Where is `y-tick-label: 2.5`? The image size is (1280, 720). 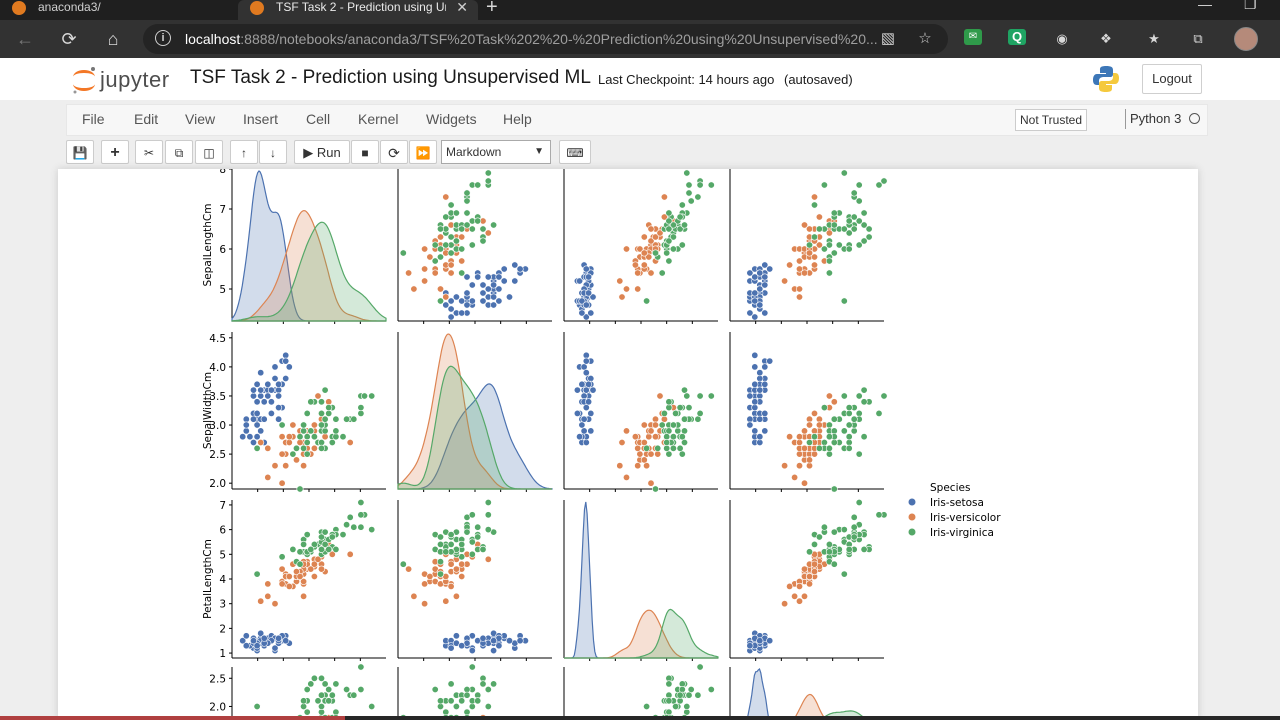
y-tick-label: 2.5 is located at coordinates (217, 455).